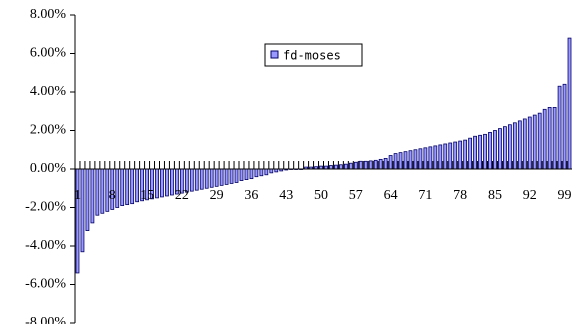 The width and height of the screenshot is (573, 324). Describe the element at coordinates (48, 130) in the screenshot. I see `y-tick-label: 2.00%` at that location.